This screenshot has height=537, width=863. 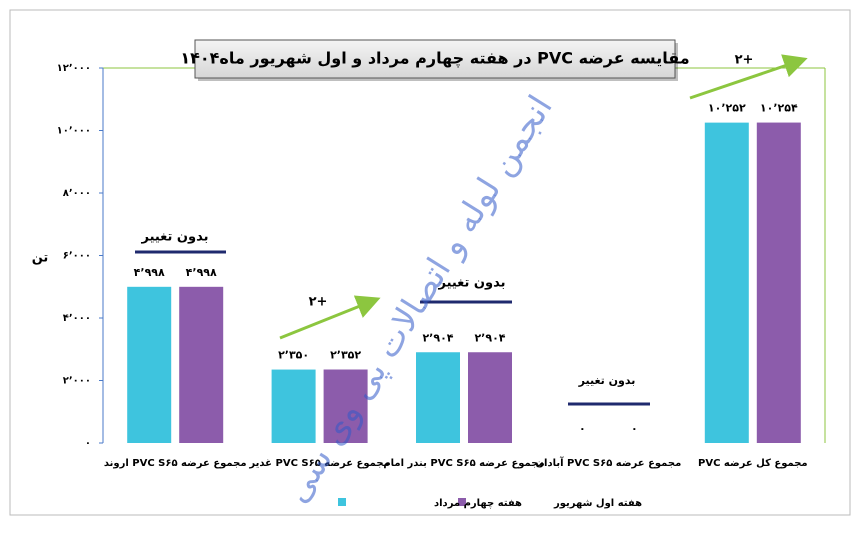 I want to click on y-tick-label: ۱۲٬۰۰۰, so click(x=74, y=68).